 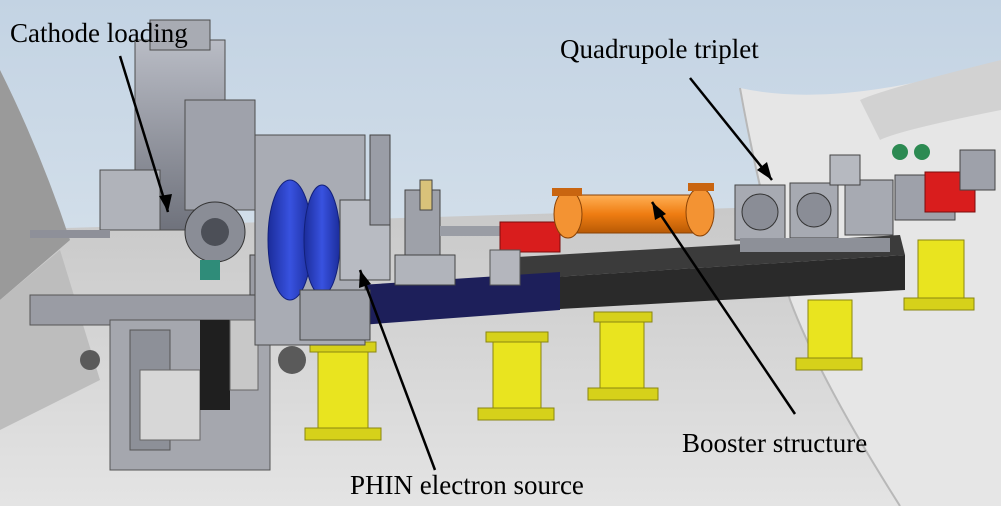 I want to click on quadrupole-triplet, so click(x=865, y=198).